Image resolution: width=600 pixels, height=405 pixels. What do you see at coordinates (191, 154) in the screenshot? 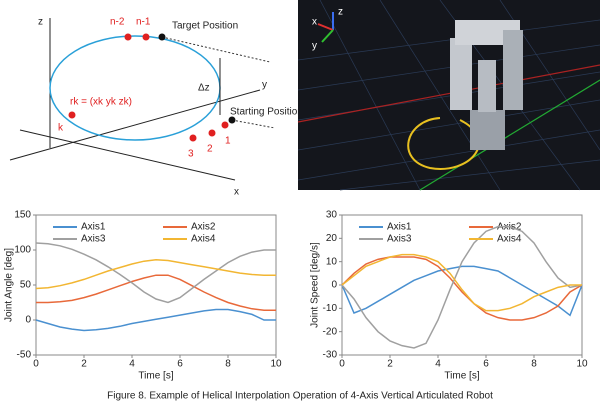
I see `label: 3` at bounding box center [191, 154].